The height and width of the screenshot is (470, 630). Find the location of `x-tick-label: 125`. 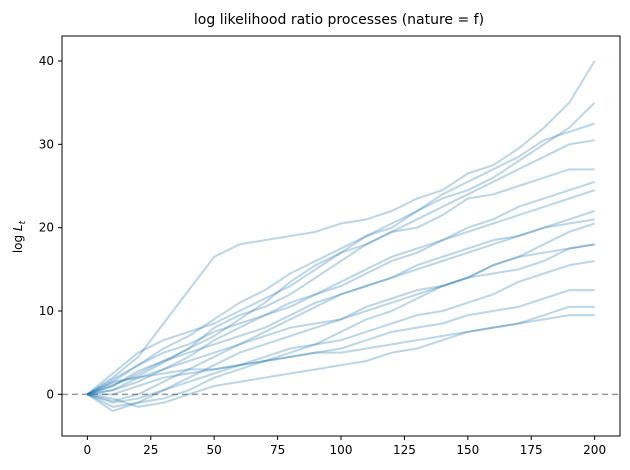

x-tick-label: 125 is located at coordinates (404, 450).